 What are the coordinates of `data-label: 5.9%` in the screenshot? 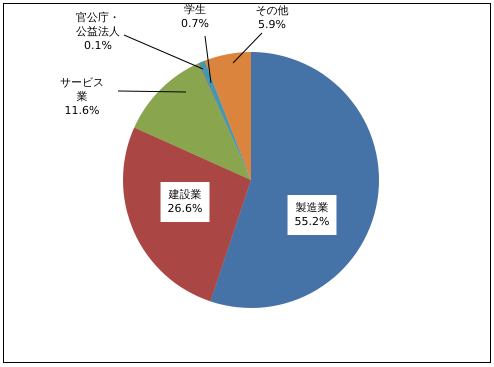 It's located at (272, 24).